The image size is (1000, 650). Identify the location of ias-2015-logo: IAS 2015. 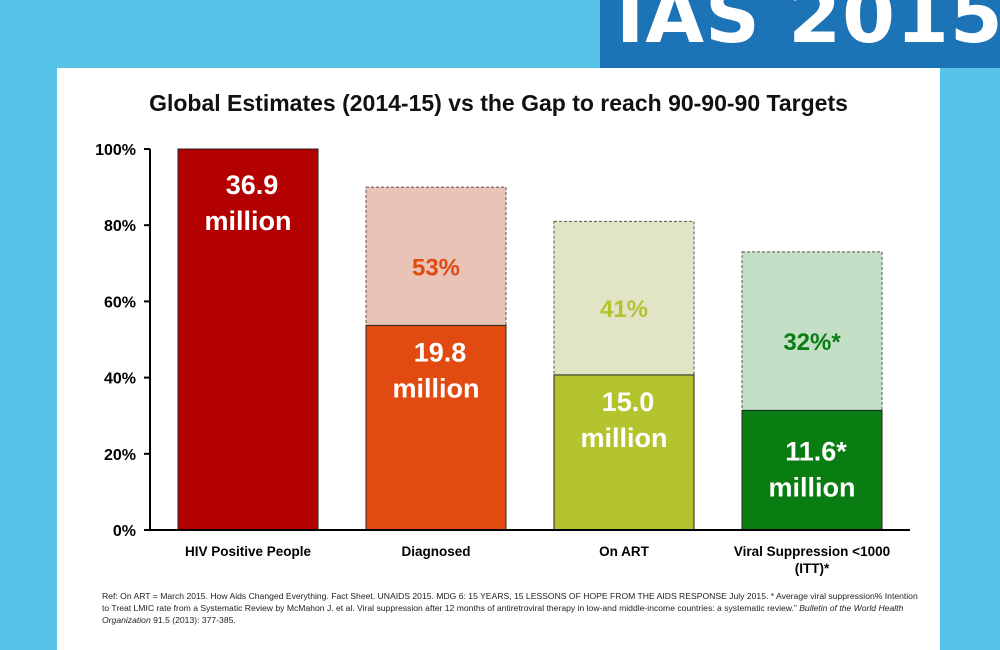
(800, 34).